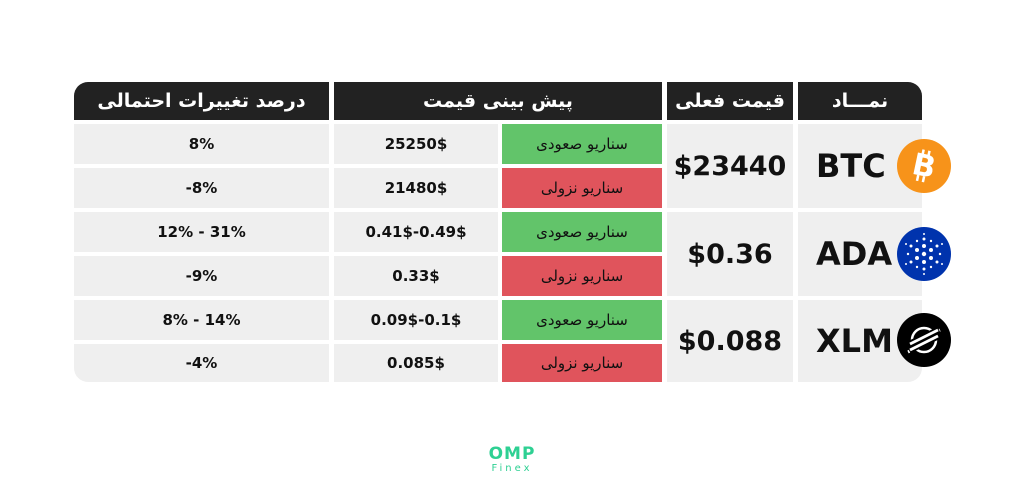 This screenshot has height=492, width=1024. I want to click on cardano-icon, so click(924, 254).